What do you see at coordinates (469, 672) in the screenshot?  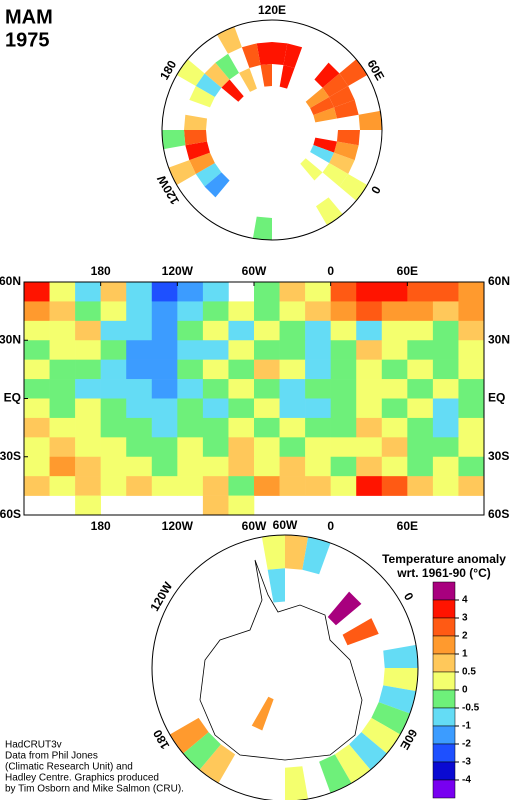 I see `legend-label: 0.5` at bounding box center [469, 672].